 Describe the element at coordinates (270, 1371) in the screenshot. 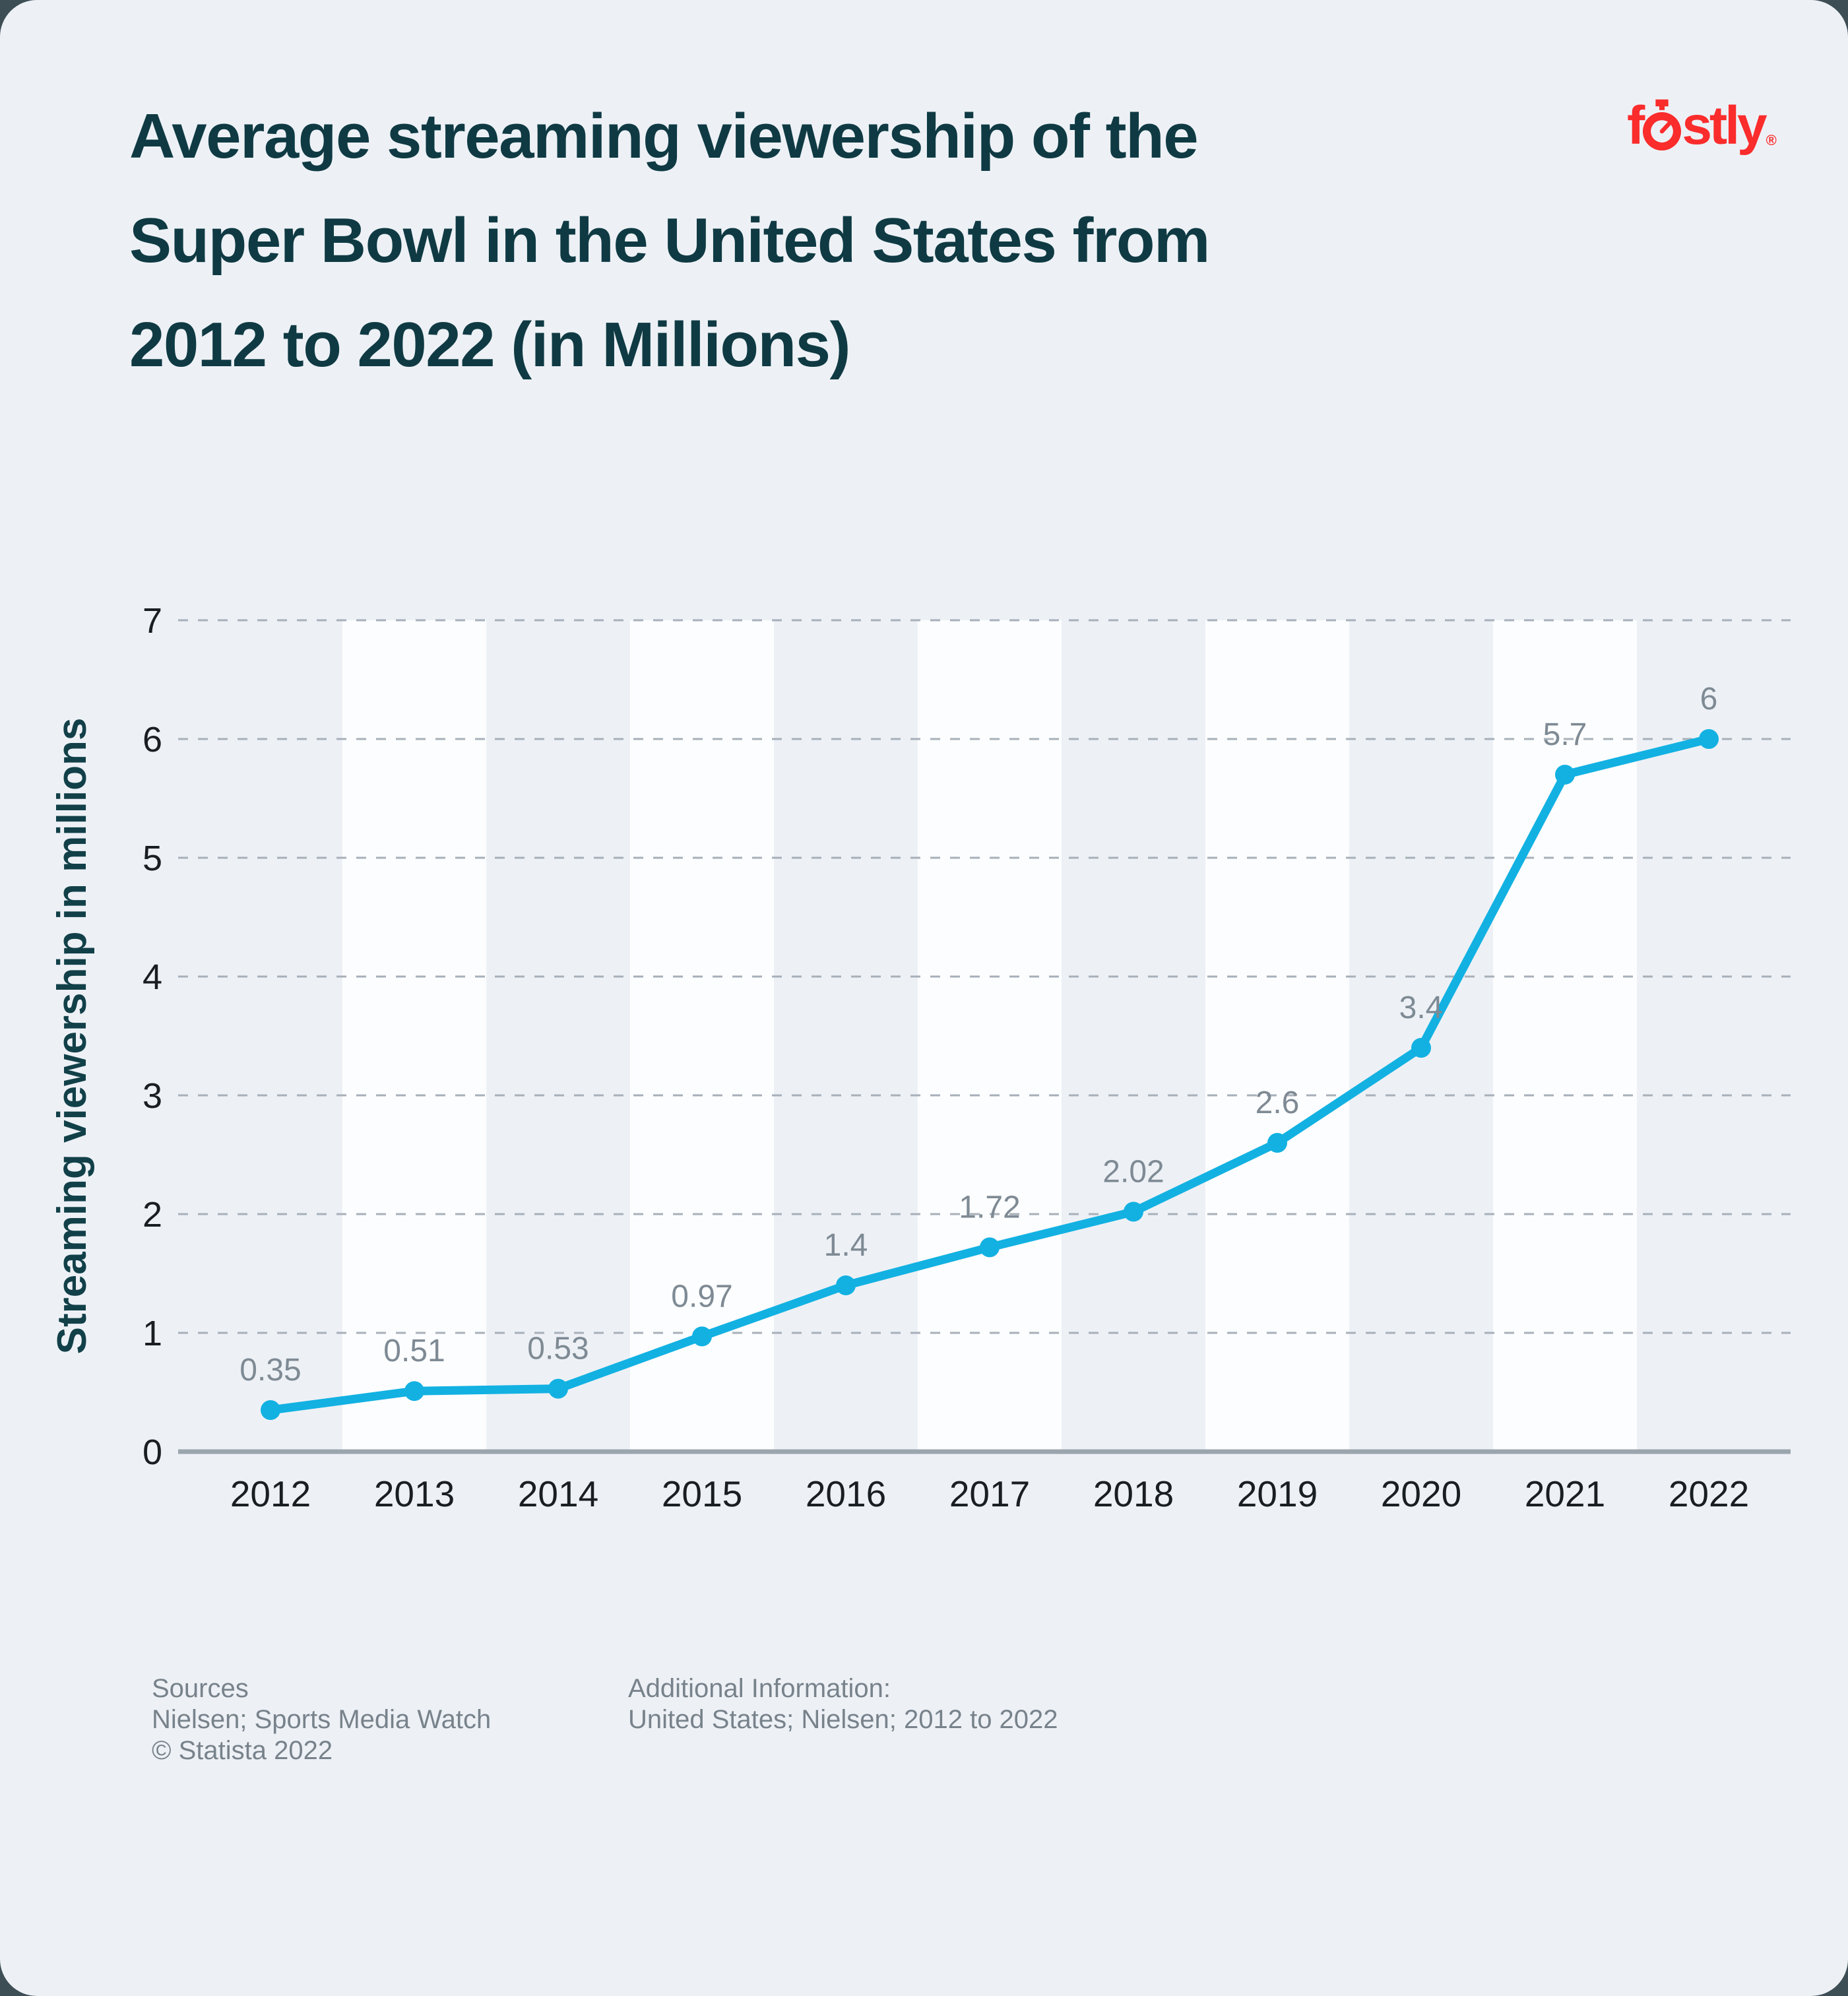

I see `data-point-label: 0.35` at that location.